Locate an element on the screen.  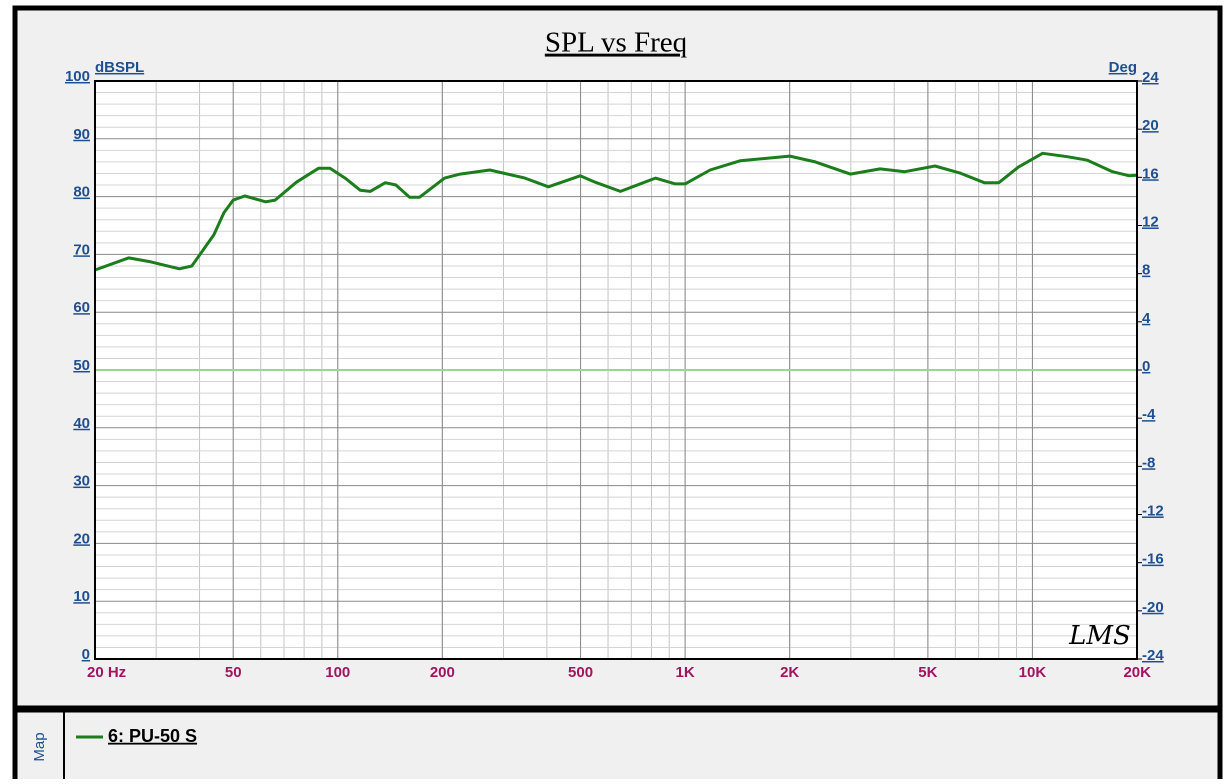
y2-tick-label: -8 is located at coordinates (1148, 462).